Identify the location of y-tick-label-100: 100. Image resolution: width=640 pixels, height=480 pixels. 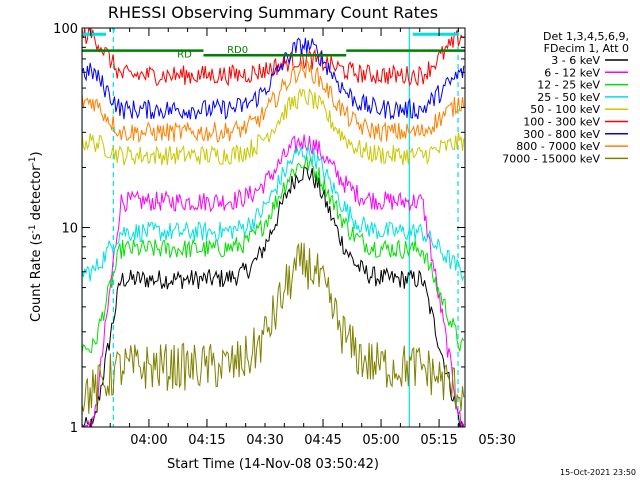
(65, 29).